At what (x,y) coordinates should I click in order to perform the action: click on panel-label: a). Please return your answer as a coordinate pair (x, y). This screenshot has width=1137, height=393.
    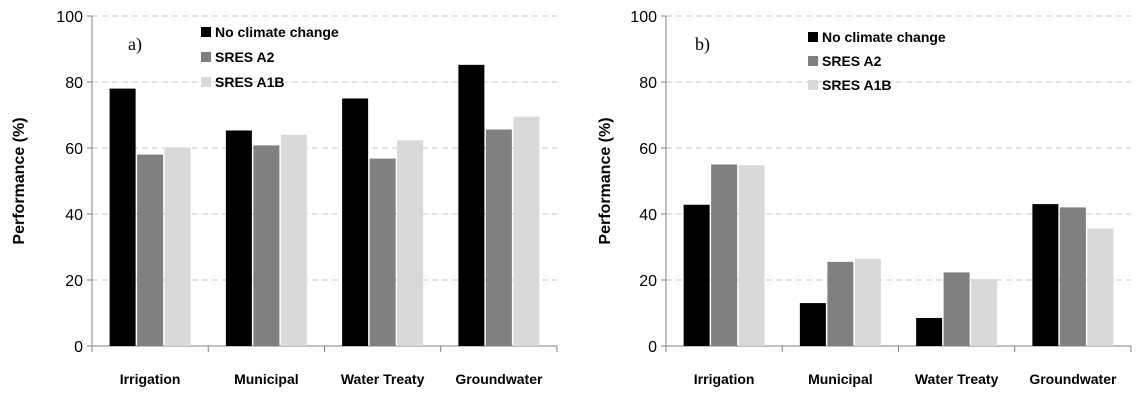
    Looking at the image, I should click on (135, 44).